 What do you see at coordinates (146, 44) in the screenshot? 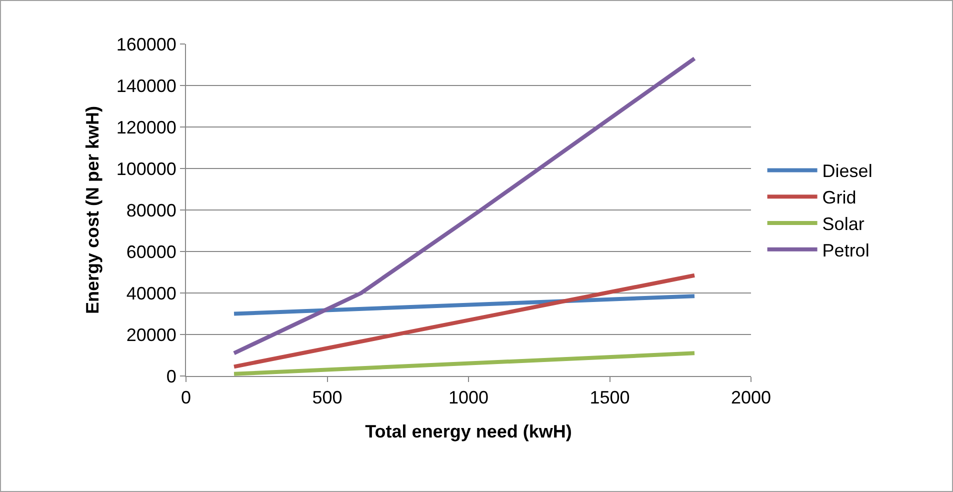
I see `y-tick-label: 160000` at bounding box center [146, 44].